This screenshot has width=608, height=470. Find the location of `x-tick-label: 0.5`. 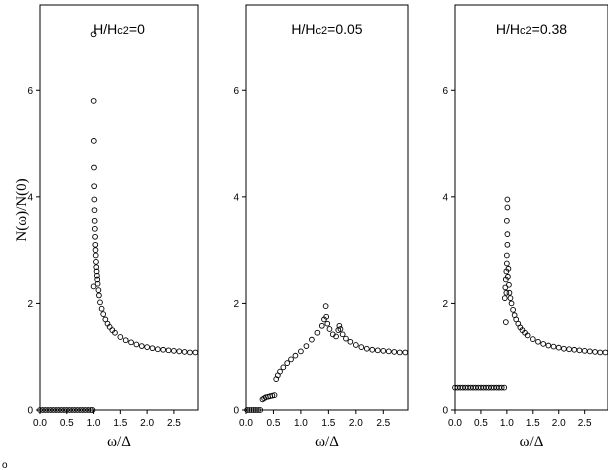

x-tick-label: 0.5 is located at coordinates (481, 423).